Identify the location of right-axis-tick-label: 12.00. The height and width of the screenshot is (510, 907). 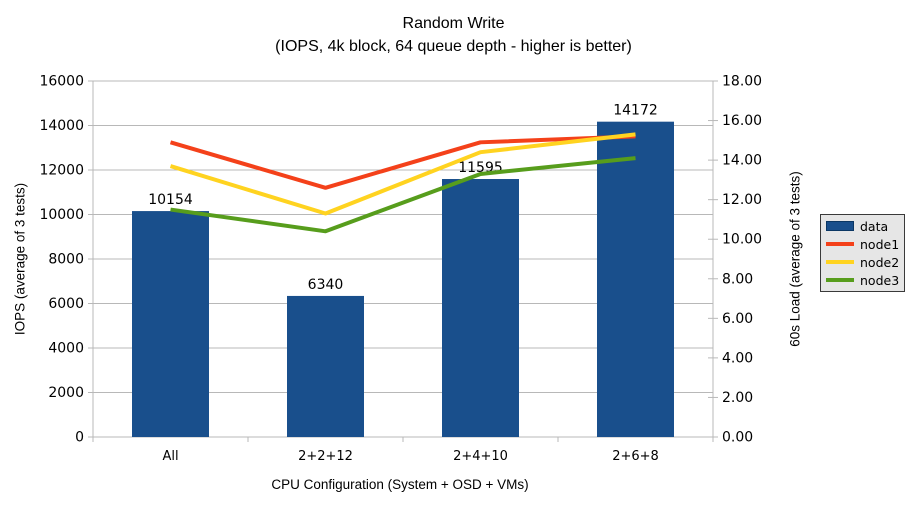
(742, 200).